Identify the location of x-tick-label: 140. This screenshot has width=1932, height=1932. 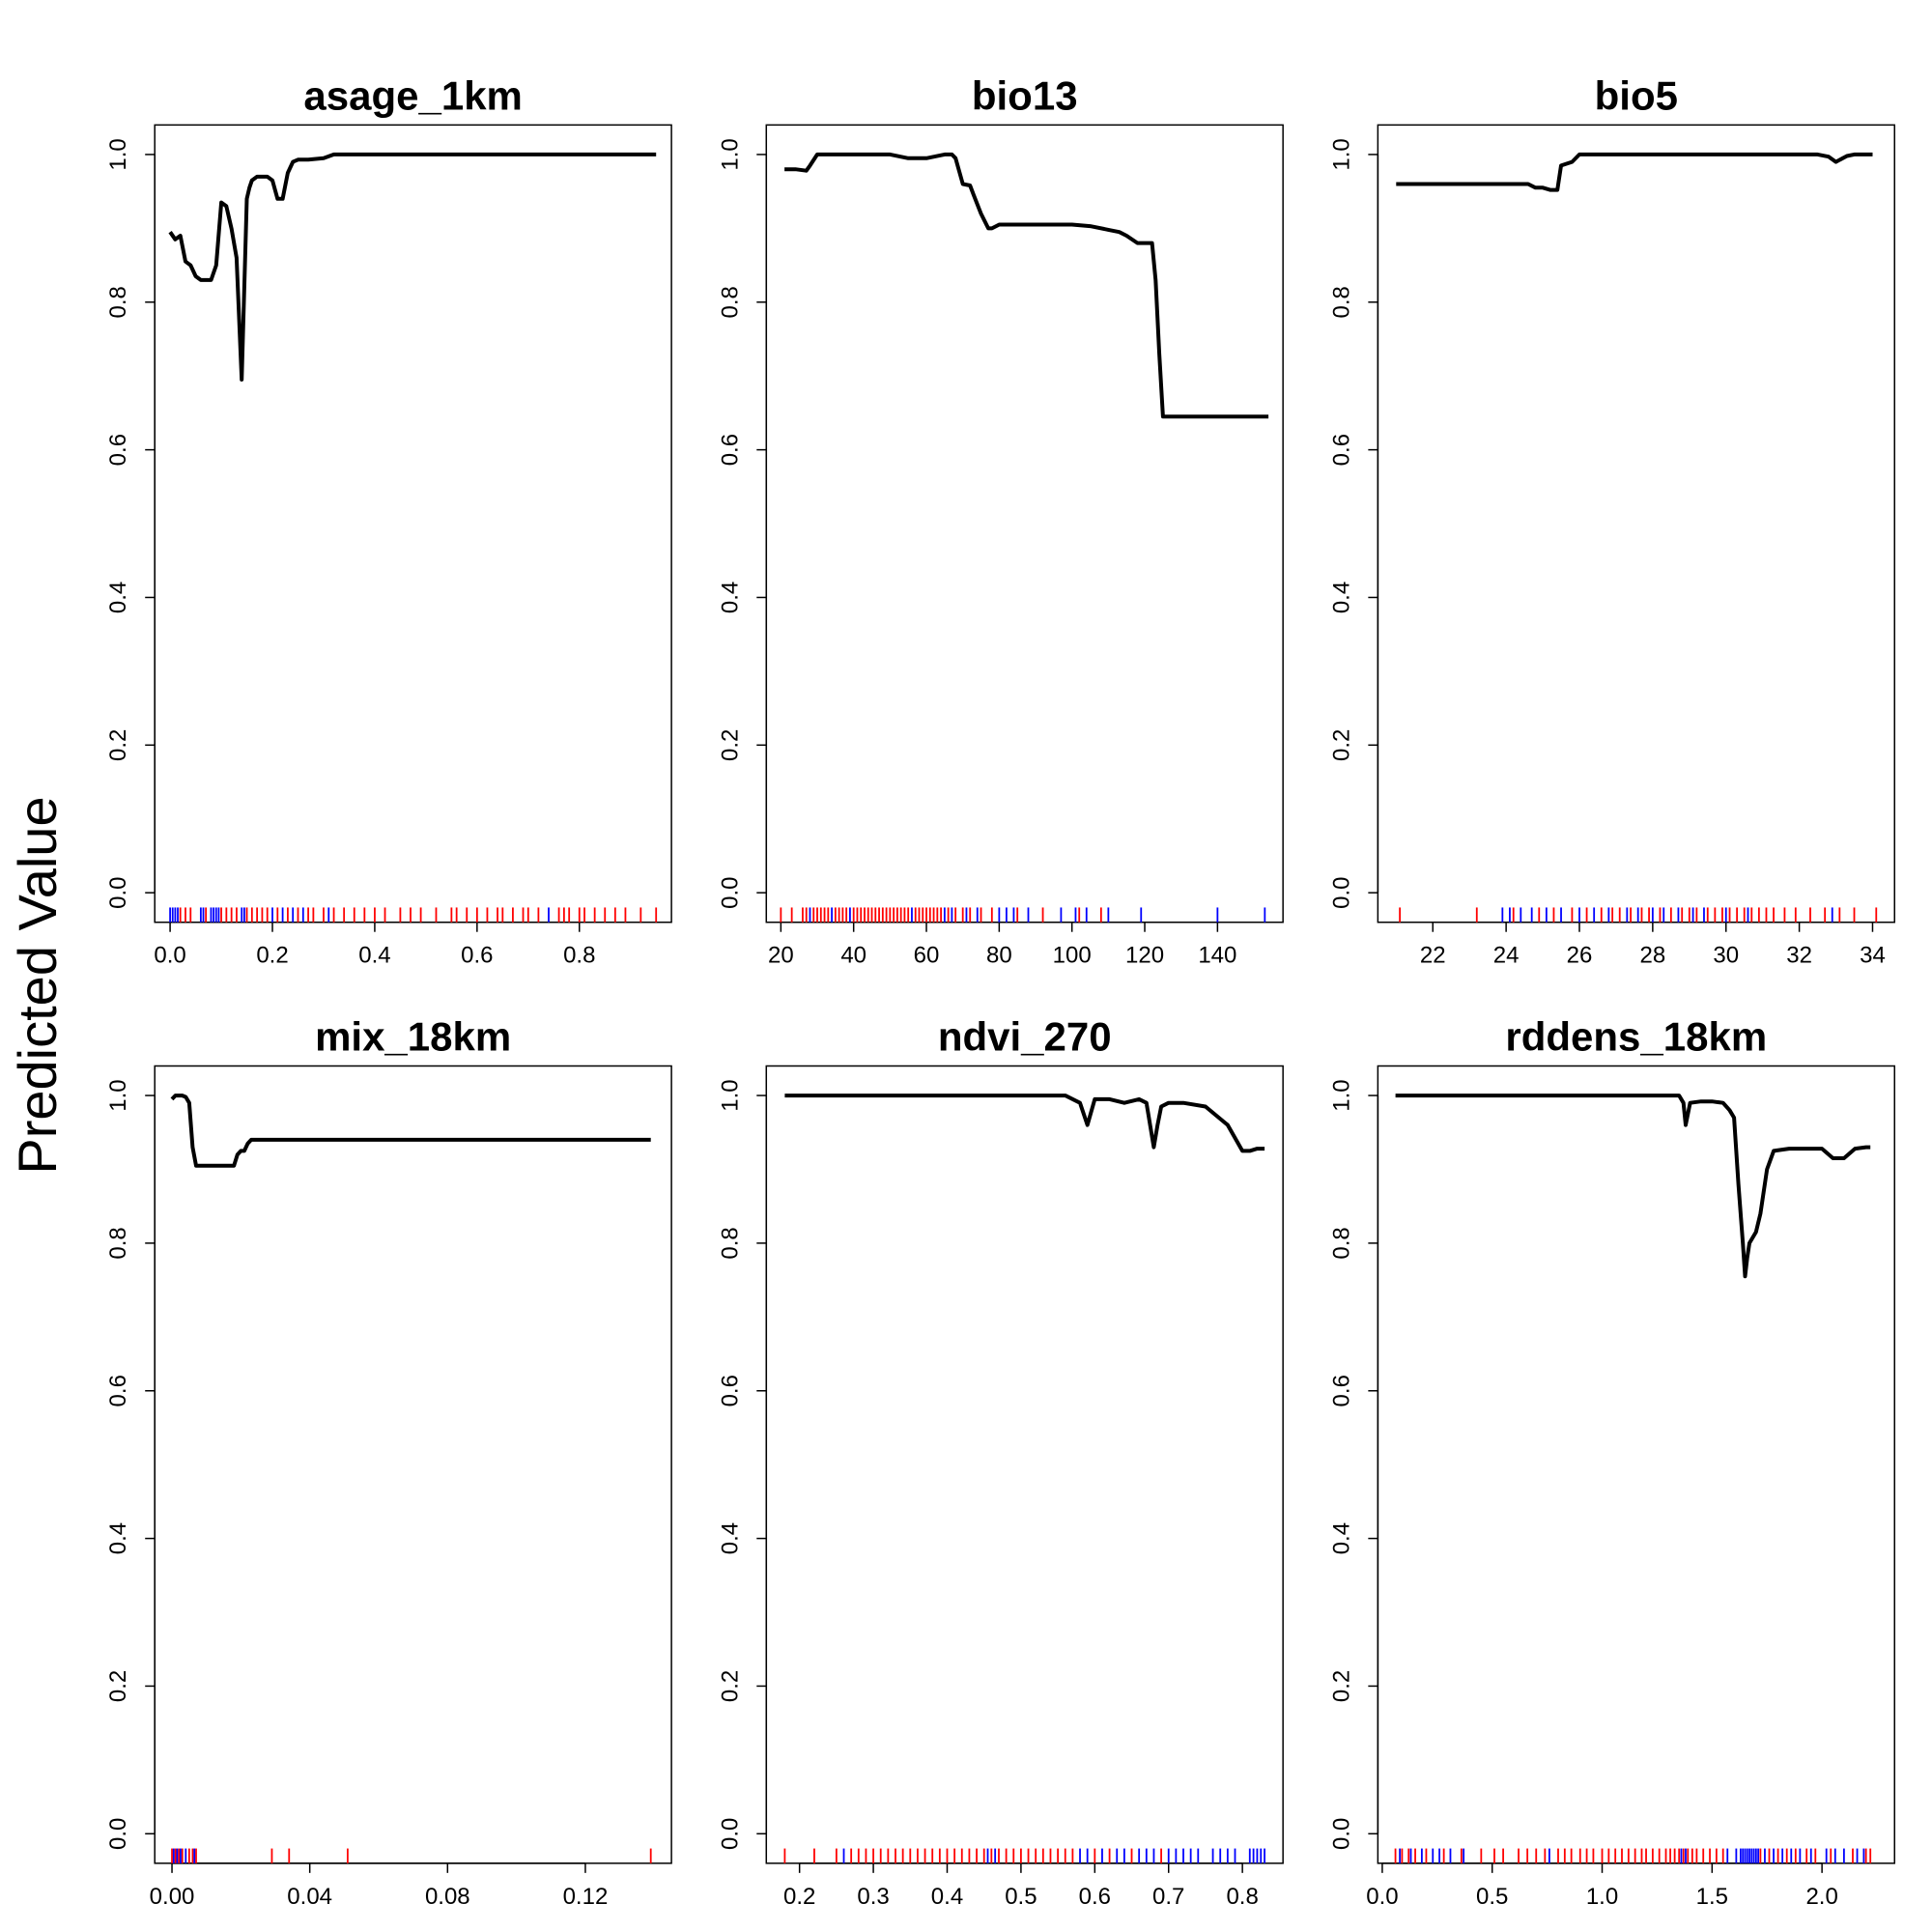
(1217, 956).